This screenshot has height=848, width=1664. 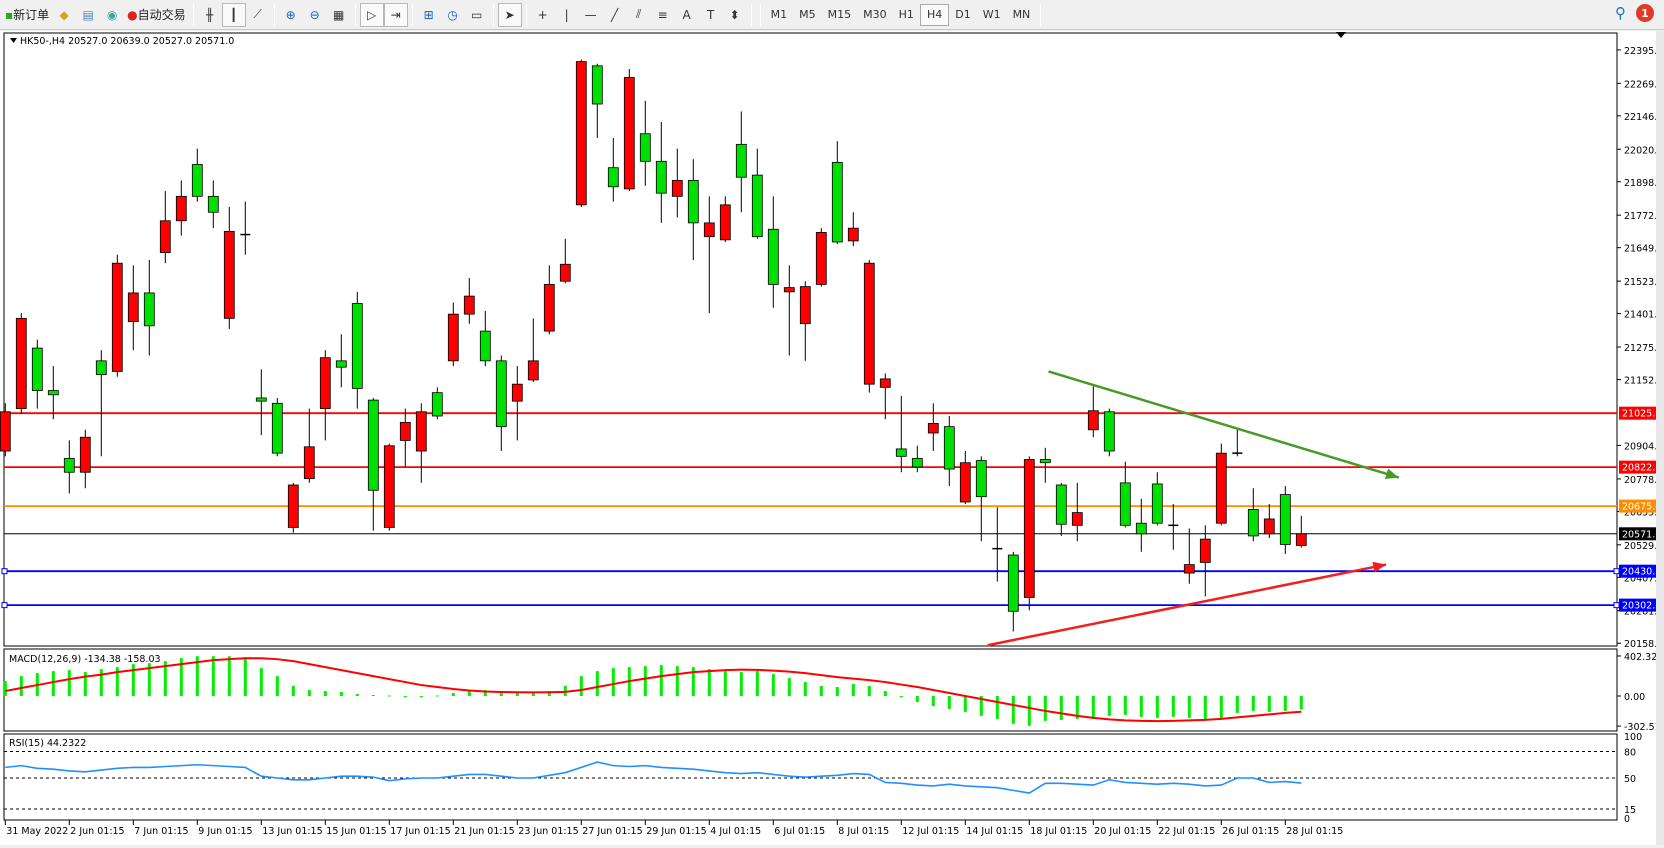 I want to click on time-tick-label: 6 Jul 01:15, so click(x=799, y=831).